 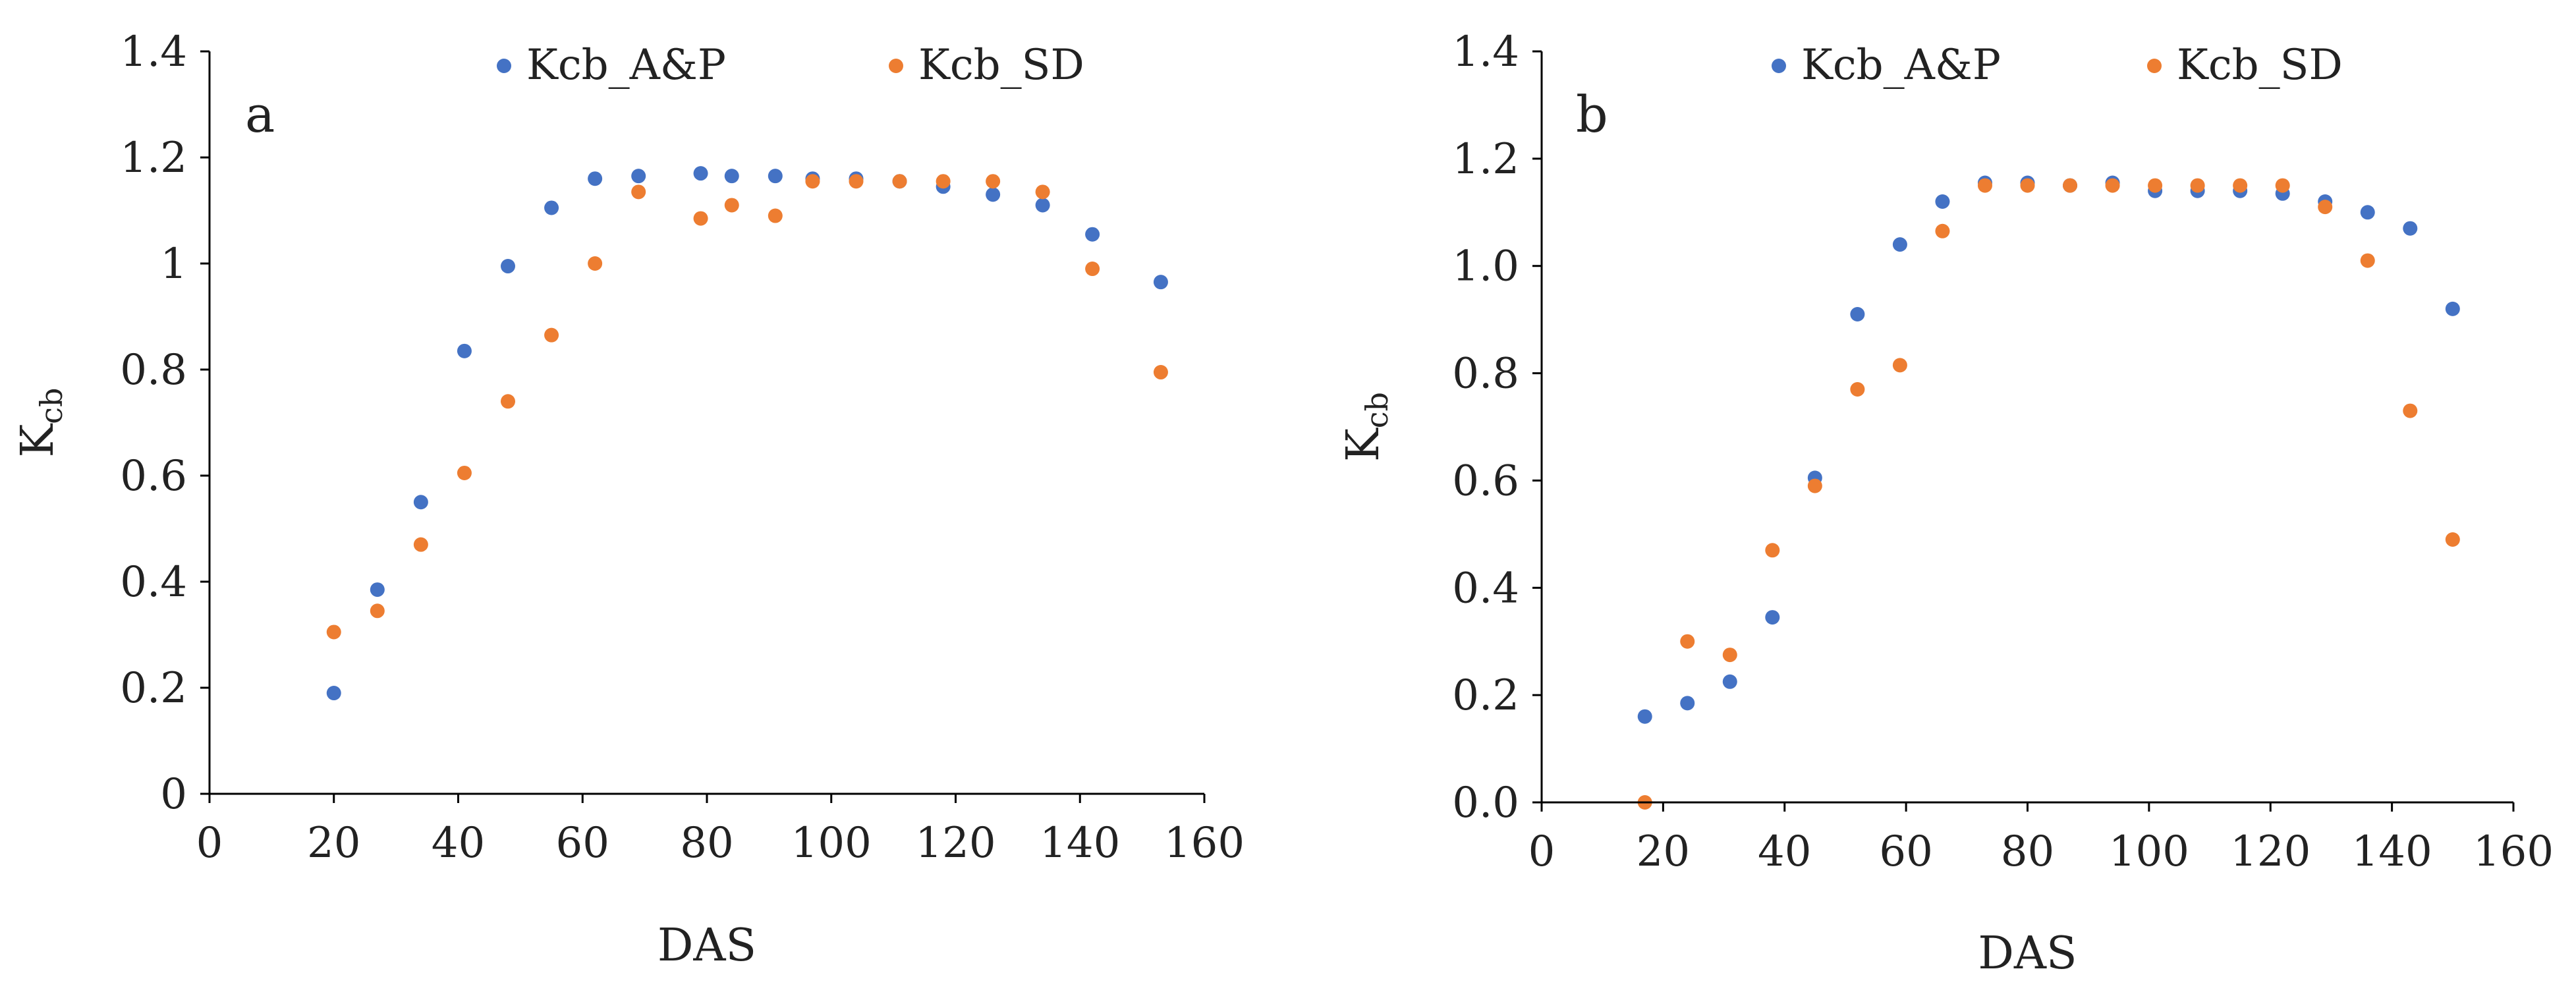 I want to click on legend: Kcb_A&P Kcb_SD, so click(x=2057, y=65).